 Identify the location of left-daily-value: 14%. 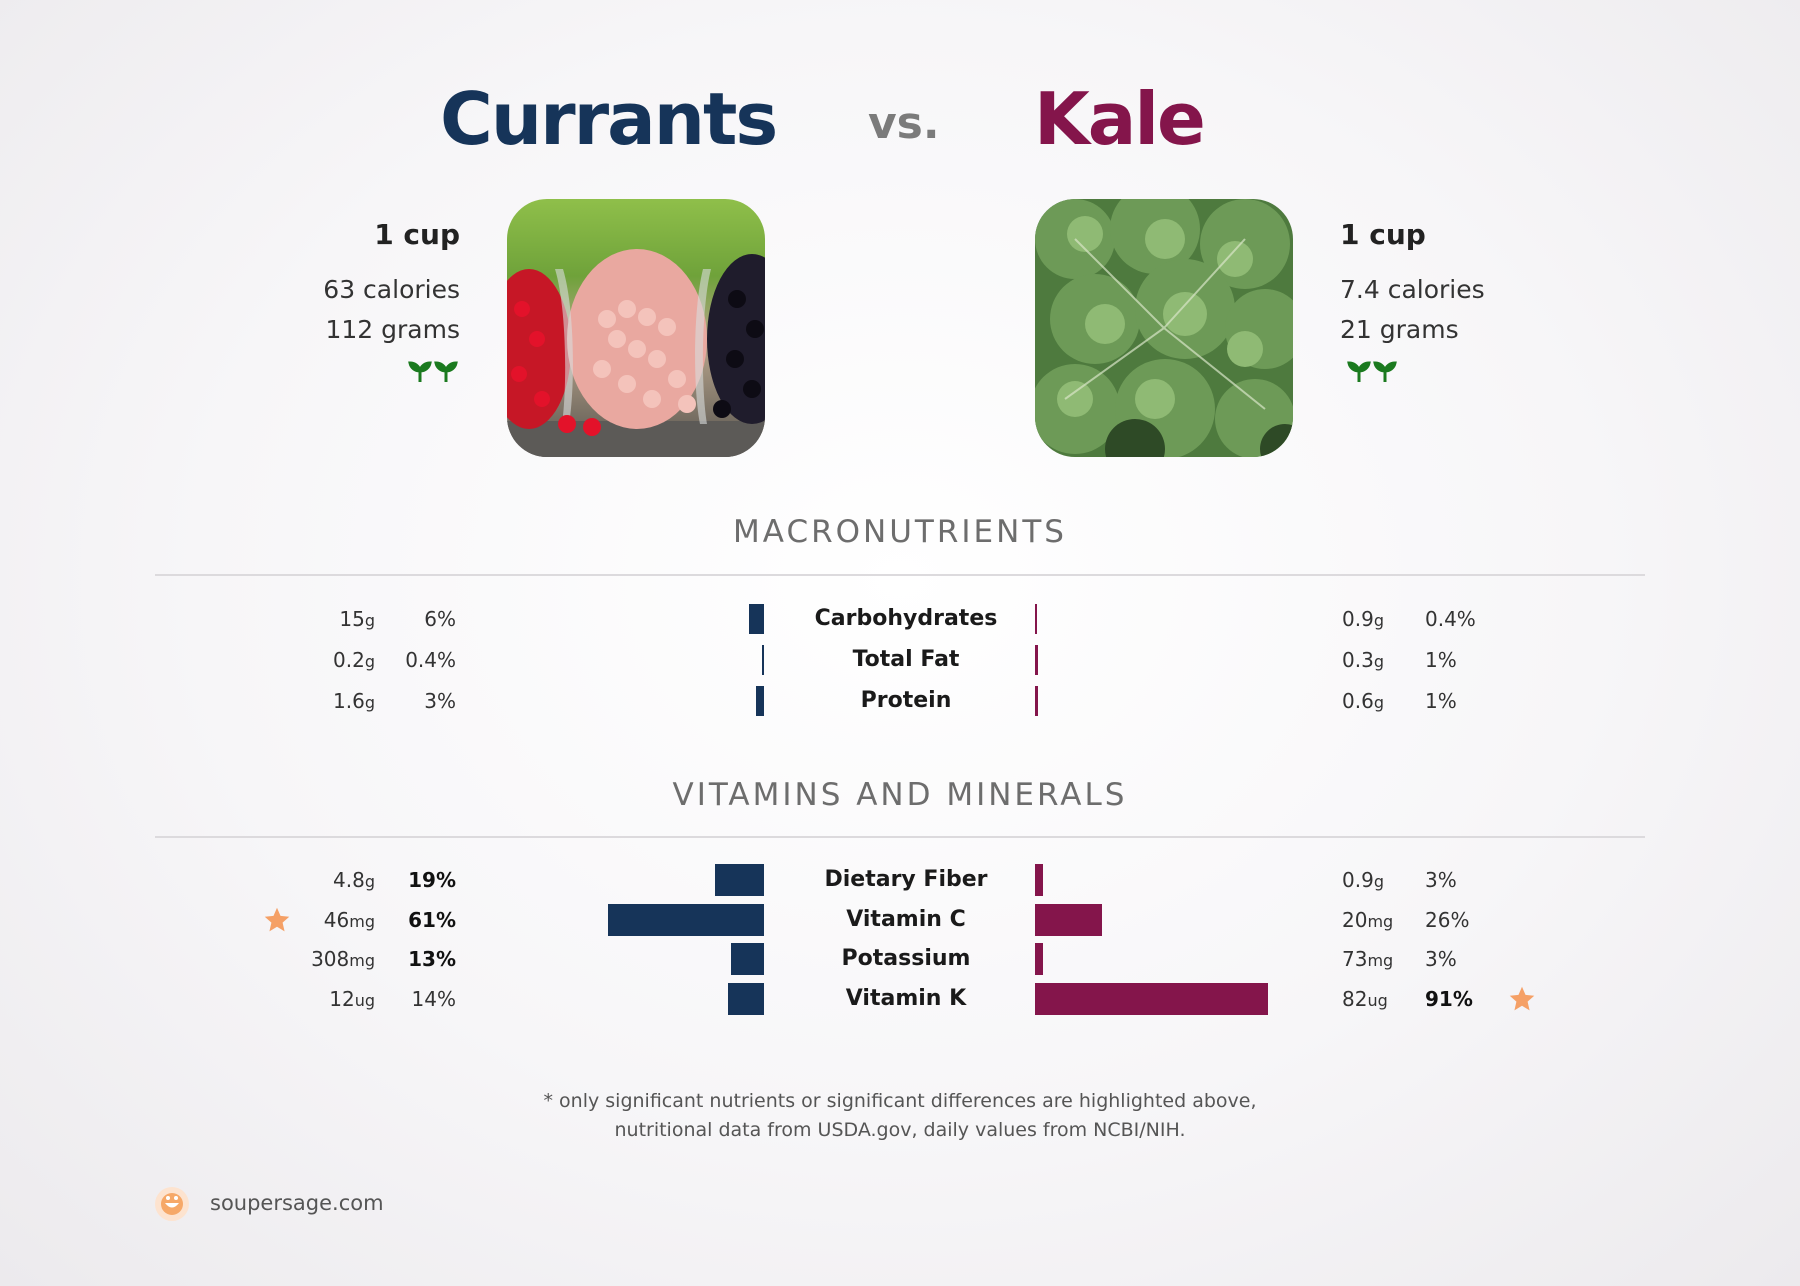
(433, 998).